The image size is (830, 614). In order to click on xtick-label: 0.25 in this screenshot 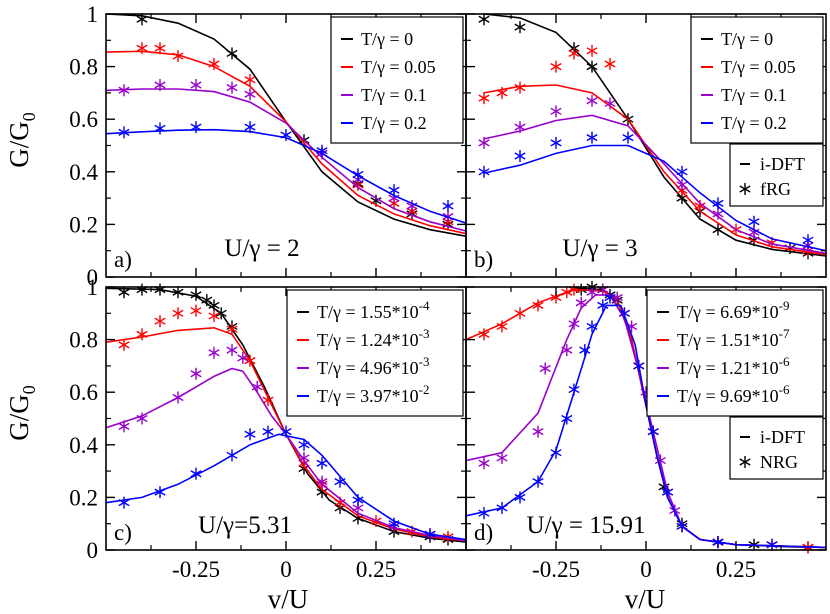, I will do `click(736, 569)`.